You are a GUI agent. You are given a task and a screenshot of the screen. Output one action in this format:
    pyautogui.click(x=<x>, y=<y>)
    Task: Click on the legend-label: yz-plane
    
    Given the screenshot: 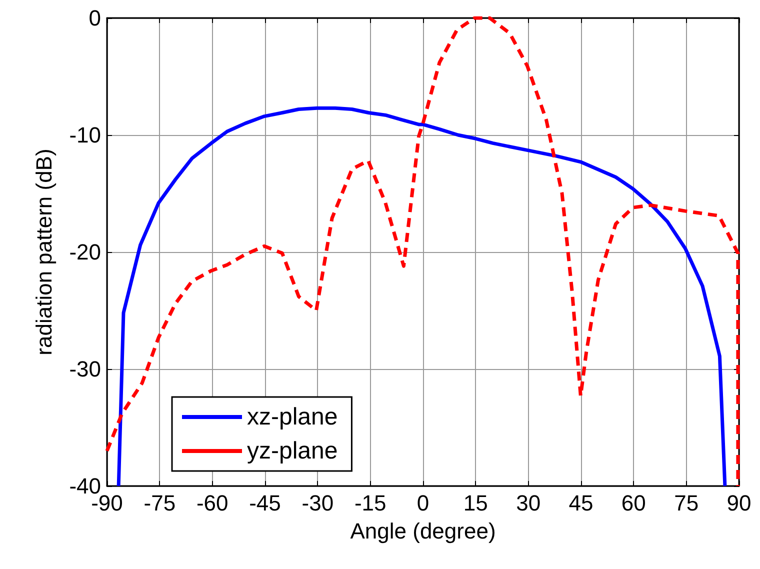 What is the action you would take?
    pyautogui.click(x=292, y=451)
    